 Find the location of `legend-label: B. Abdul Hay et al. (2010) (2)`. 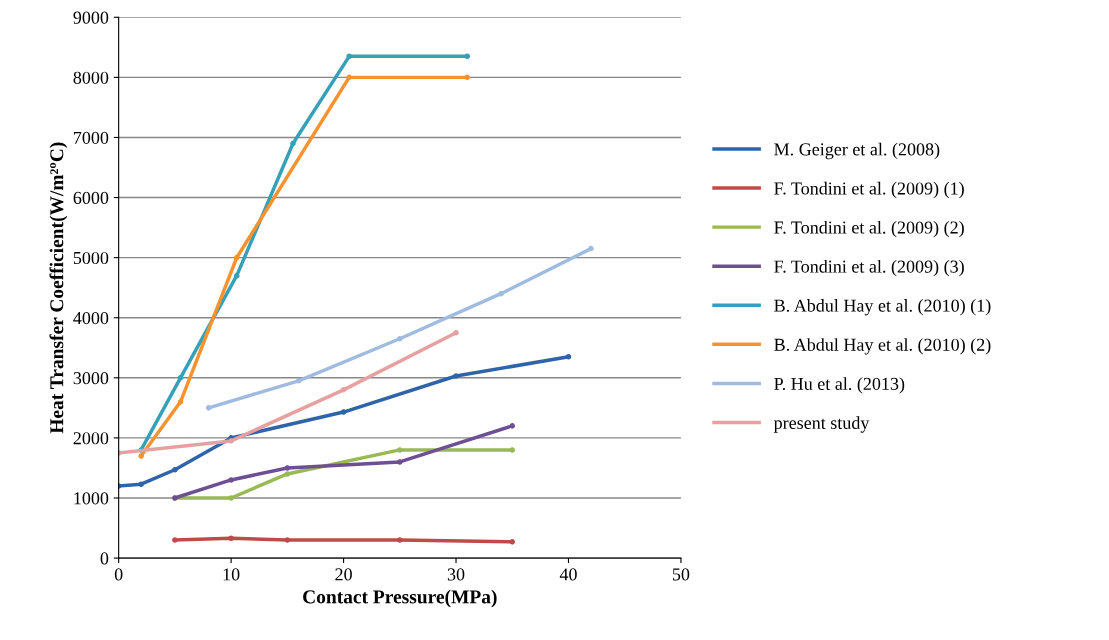

legend-label: B. Abdul Hay et al. (2010) (2) is located at coordinates (882, 346).